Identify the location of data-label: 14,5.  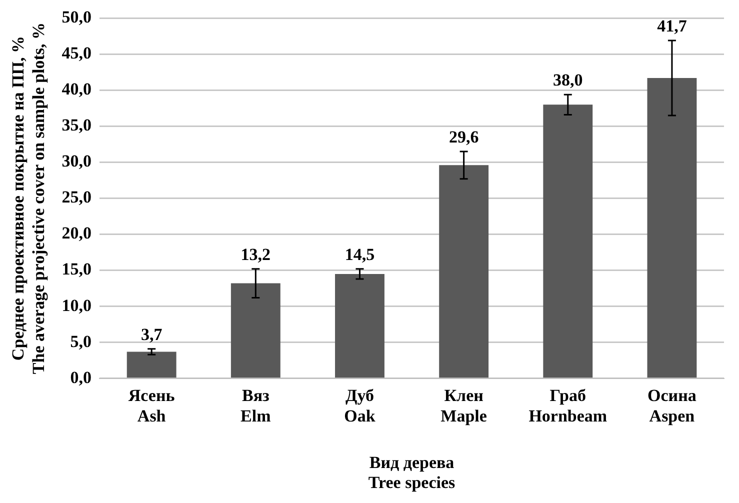
(359, 254).